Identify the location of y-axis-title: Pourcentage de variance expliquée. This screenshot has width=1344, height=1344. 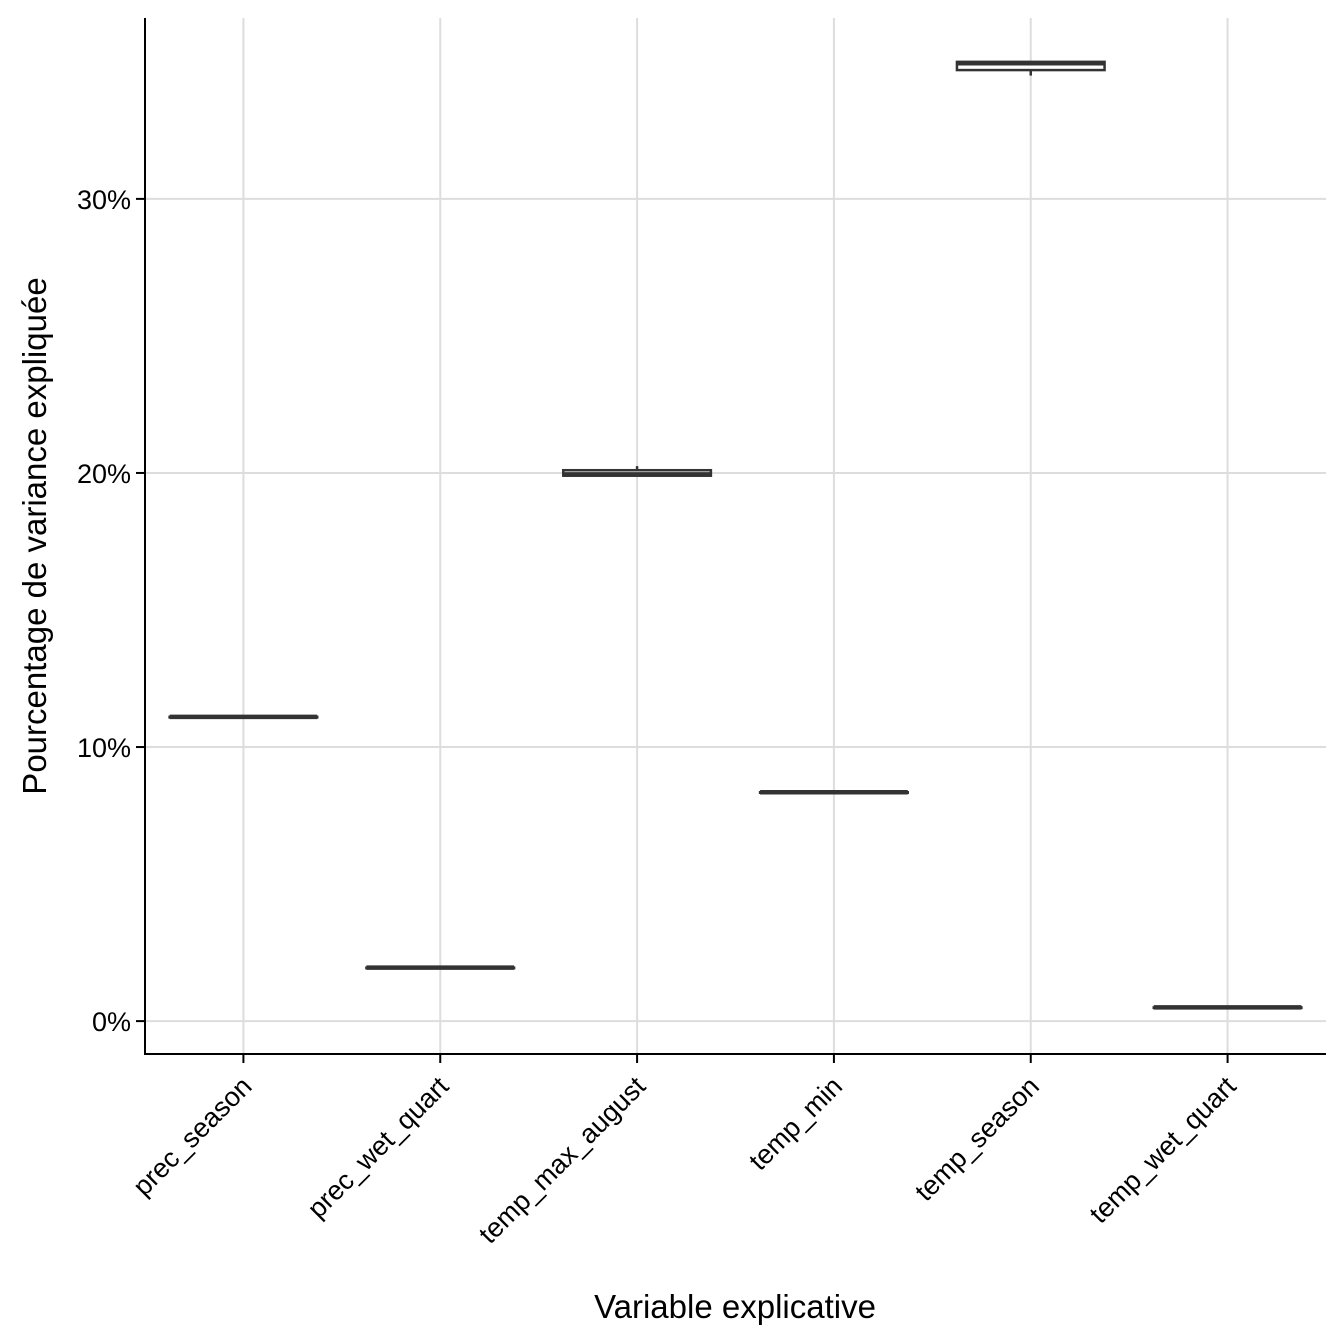
(34, 535).